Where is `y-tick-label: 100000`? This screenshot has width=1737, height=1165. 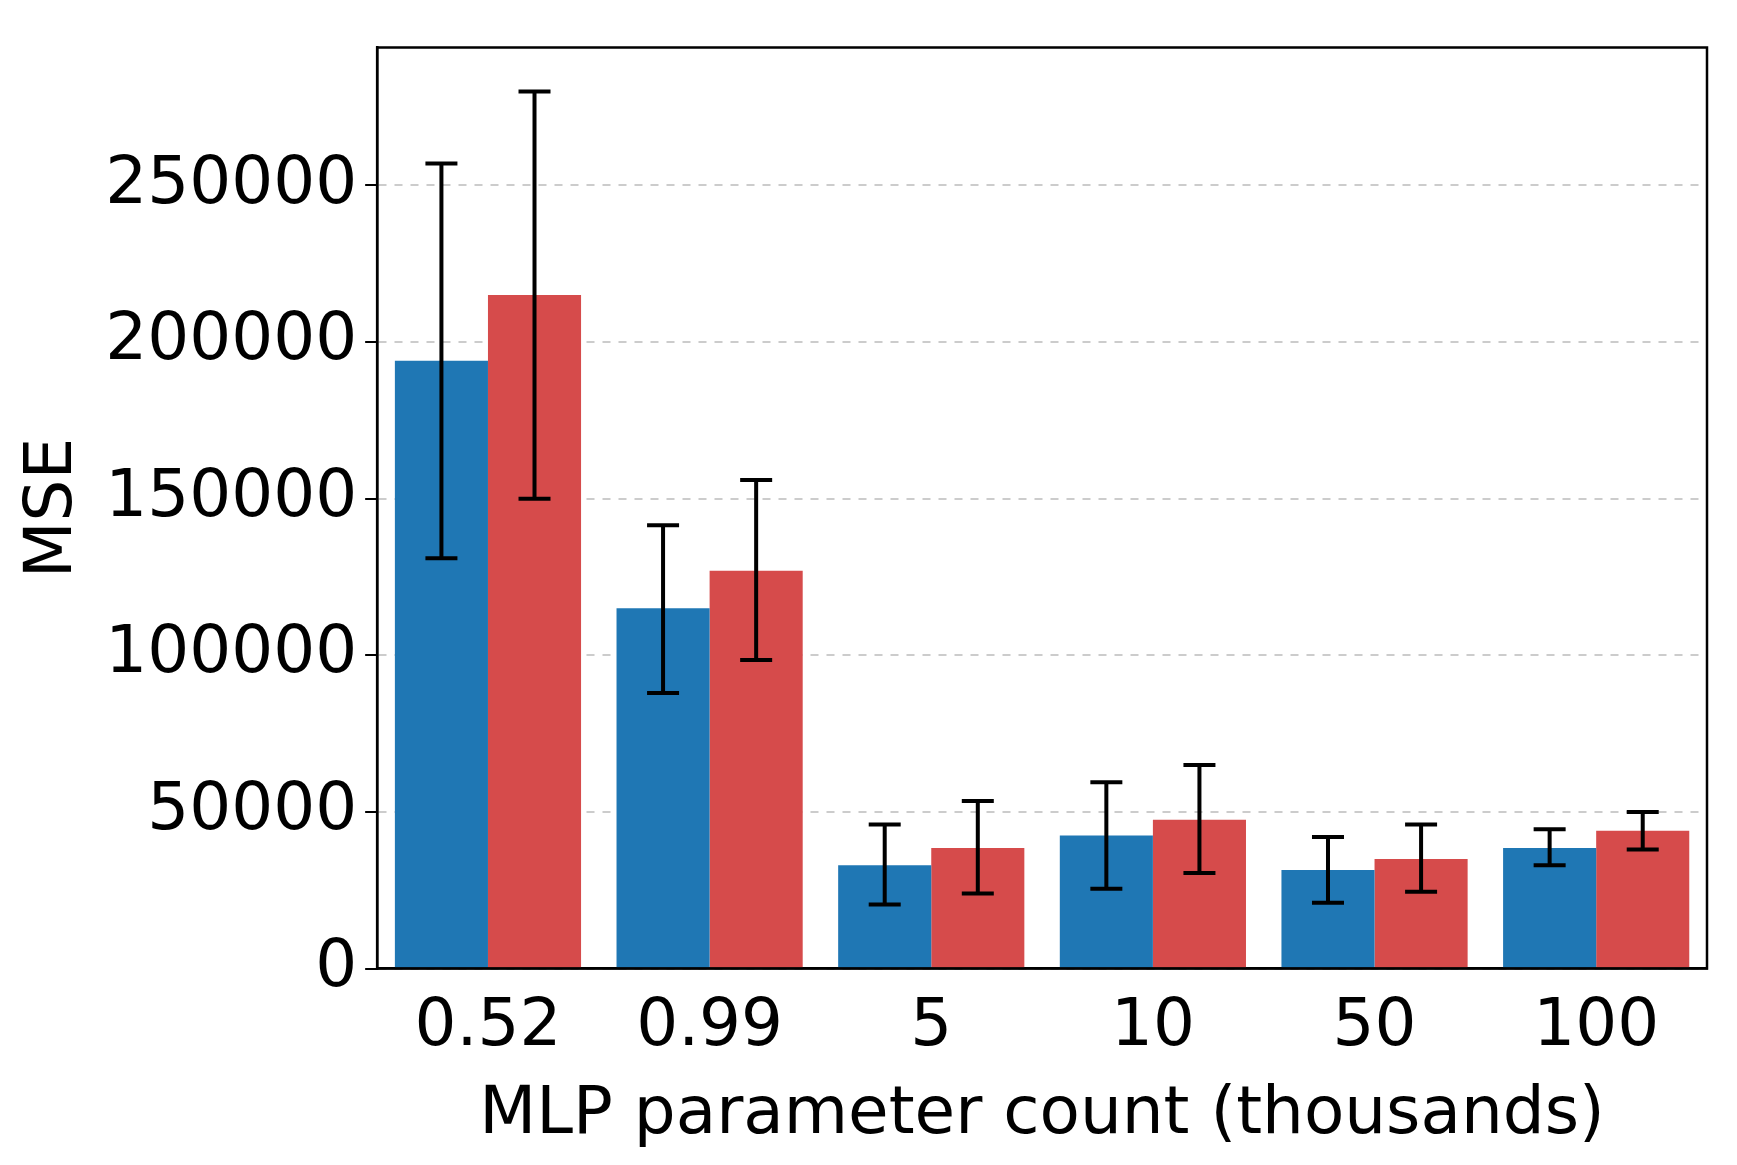 y-tick-label: 100000 is located at coordinates (231, 650).